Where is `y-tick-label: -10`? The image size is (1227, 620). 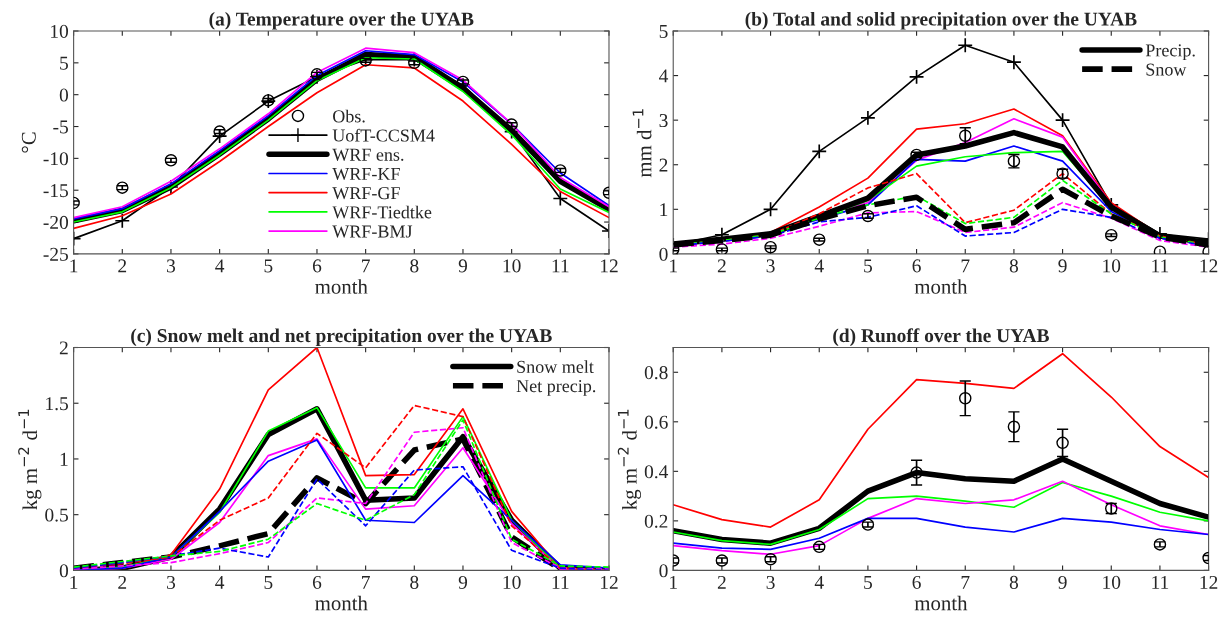 y-tick-label: -10 is located at coordinates (56, 159).